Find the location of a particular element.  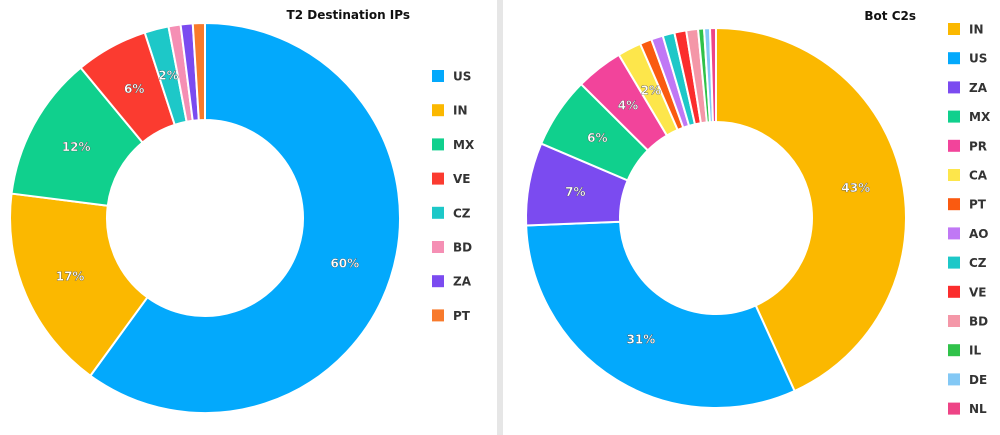

data-label-ca: 2% is located at coordinates (651, 91).